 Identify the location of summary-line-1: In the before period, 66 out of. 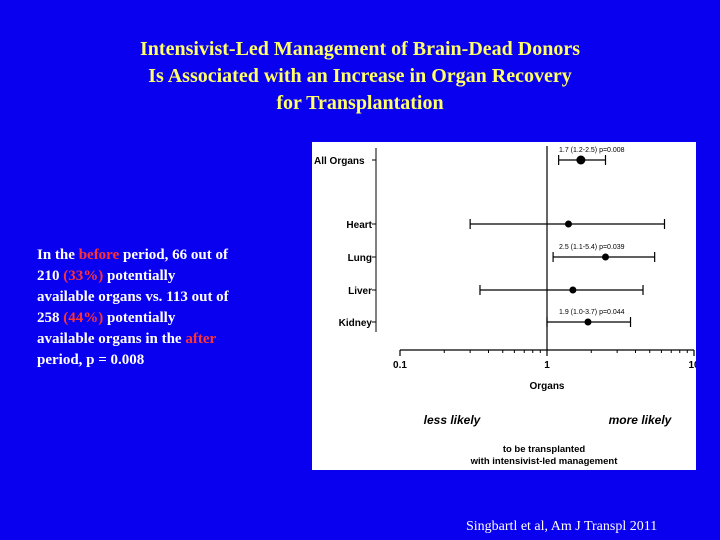
(159, 255).